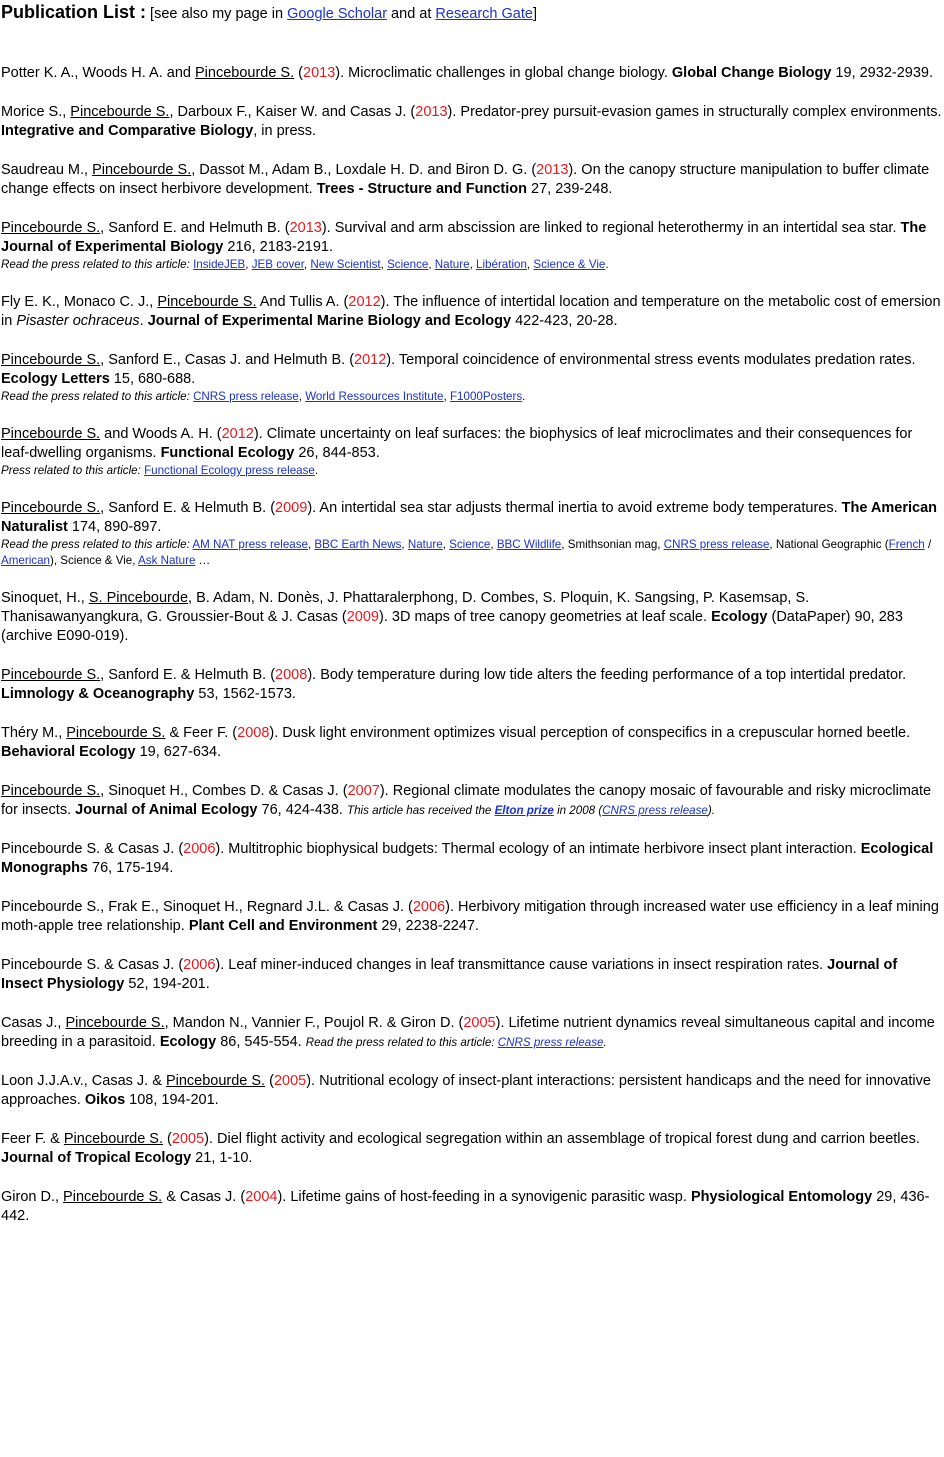  What do you see at coordinates (345, 264) in the screenshot?
I see `press-link: New Scientist` at bounding box center [345, 264].